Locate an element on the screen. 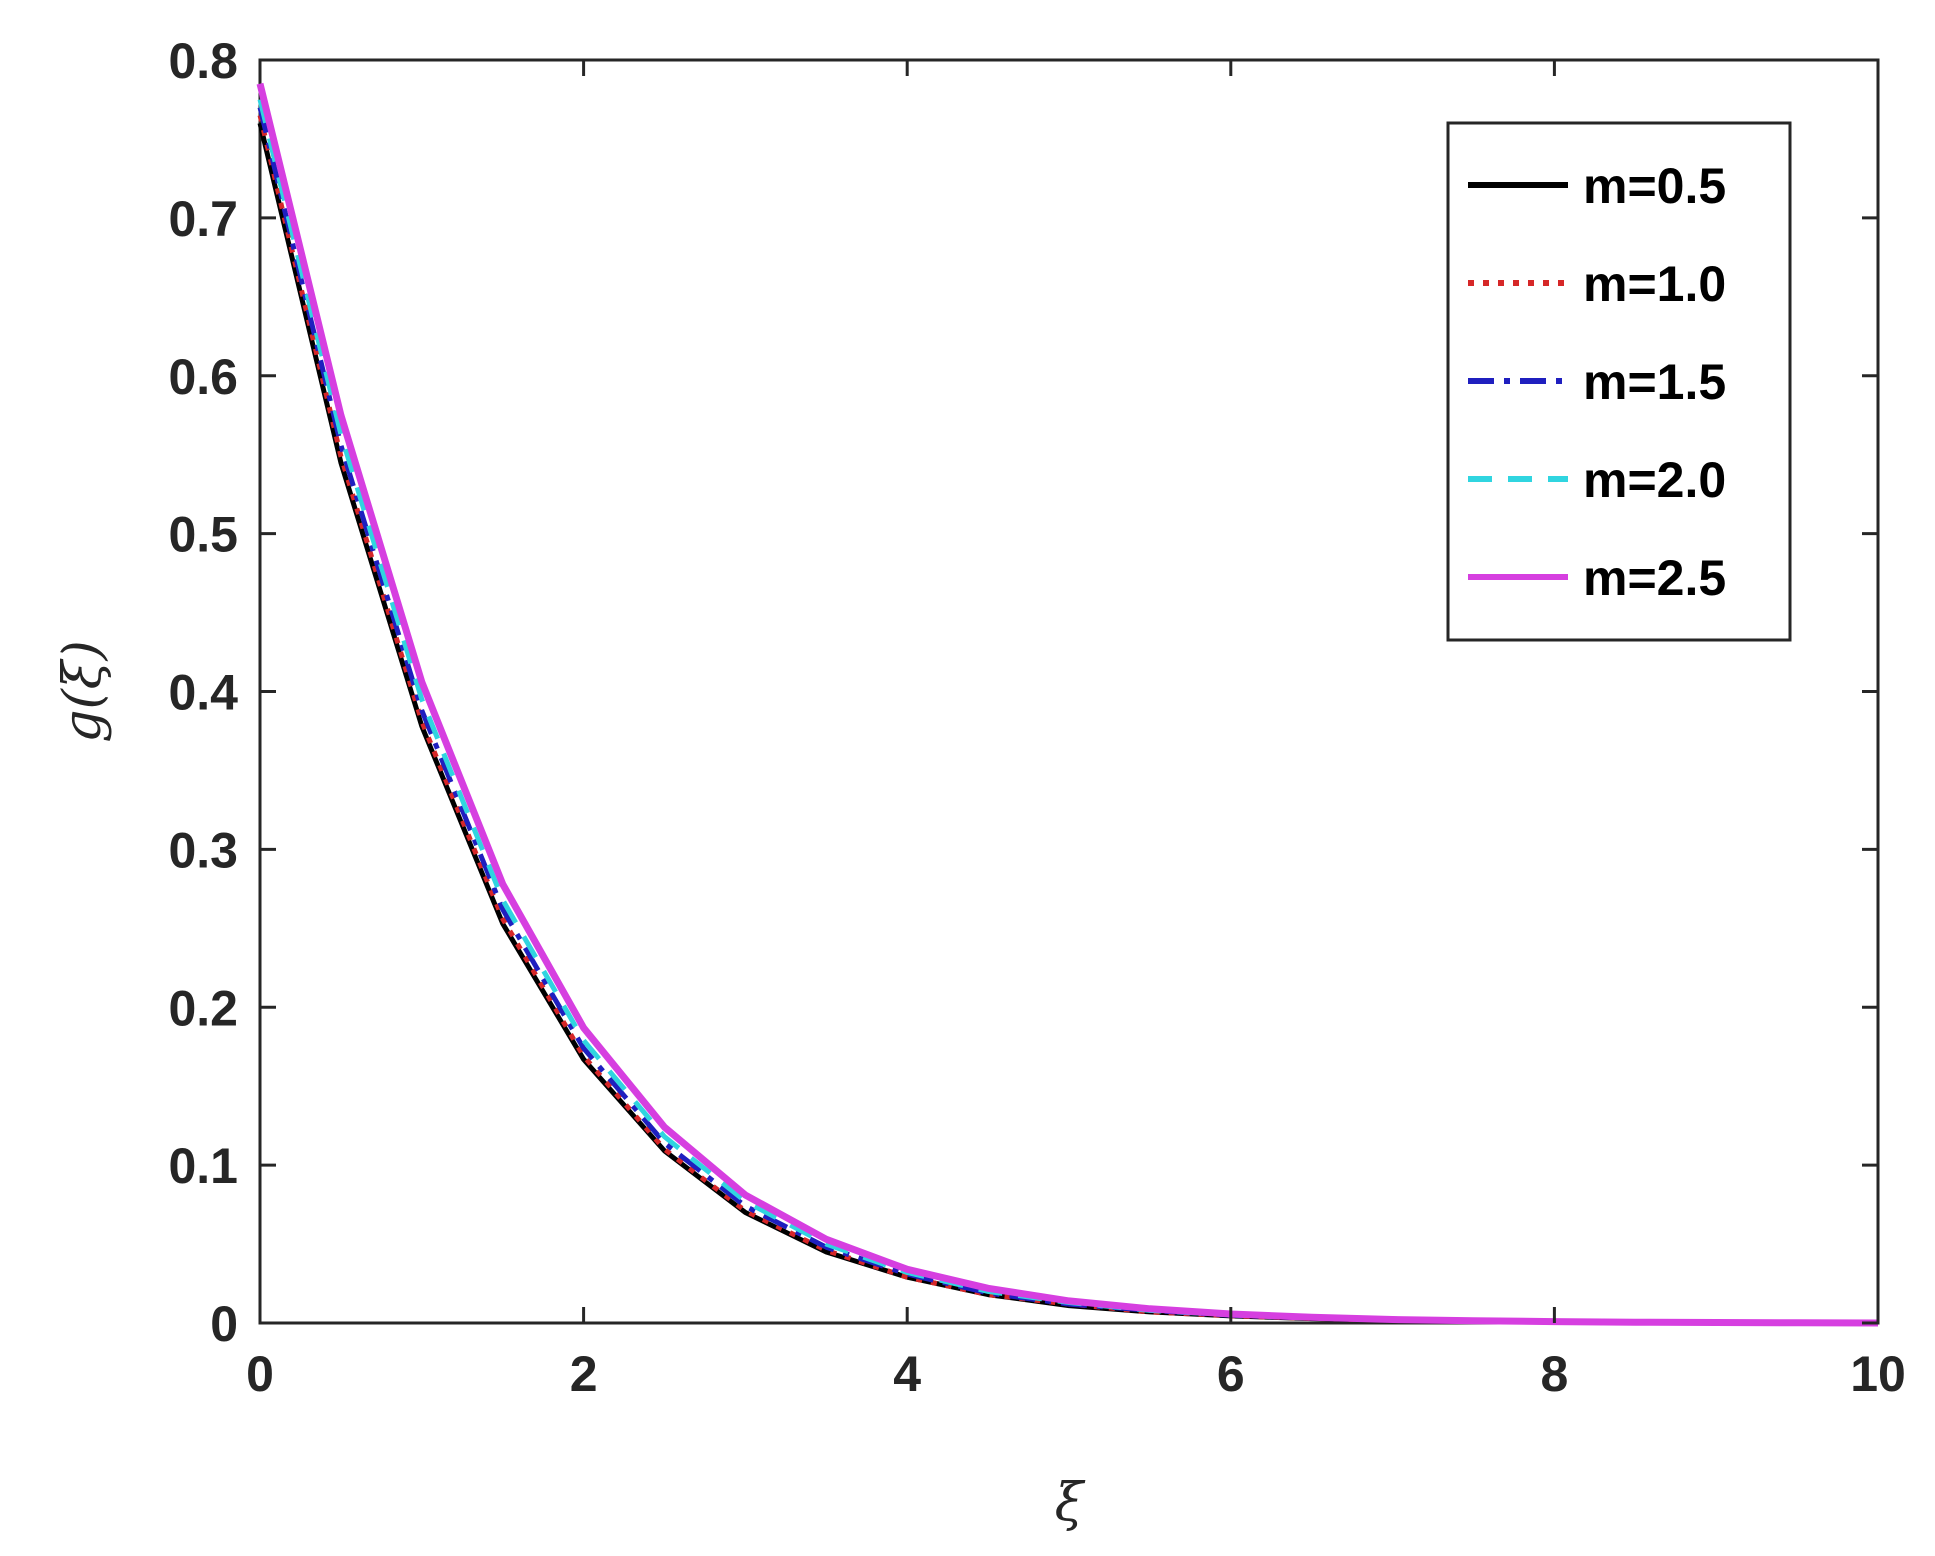 The height and width of the screenshot is (1556, 1935). legend-label: m=1.0 is located at coordinates (1654, 284).